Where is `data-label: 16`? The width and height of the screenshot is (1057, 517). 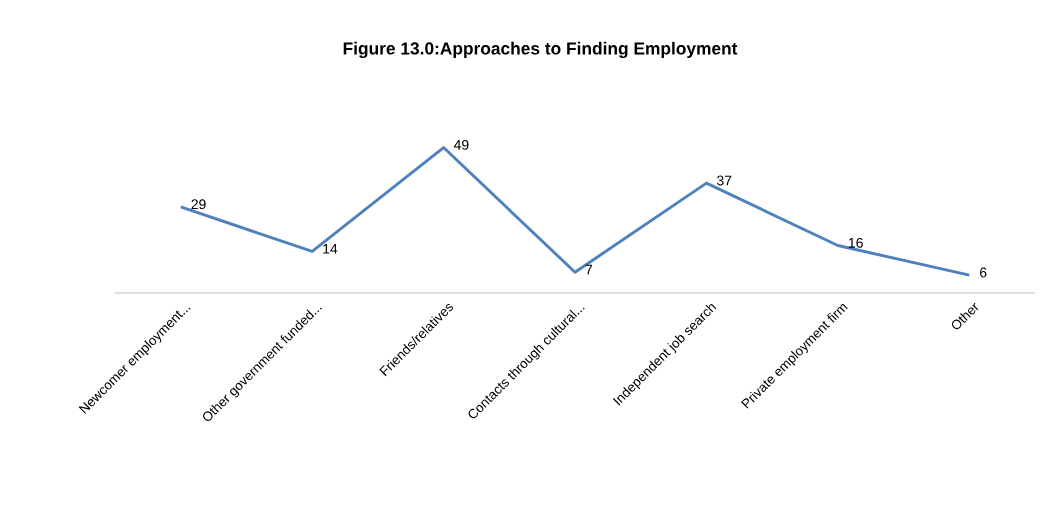 data-label: 16 is located at coordinates (855, 242).